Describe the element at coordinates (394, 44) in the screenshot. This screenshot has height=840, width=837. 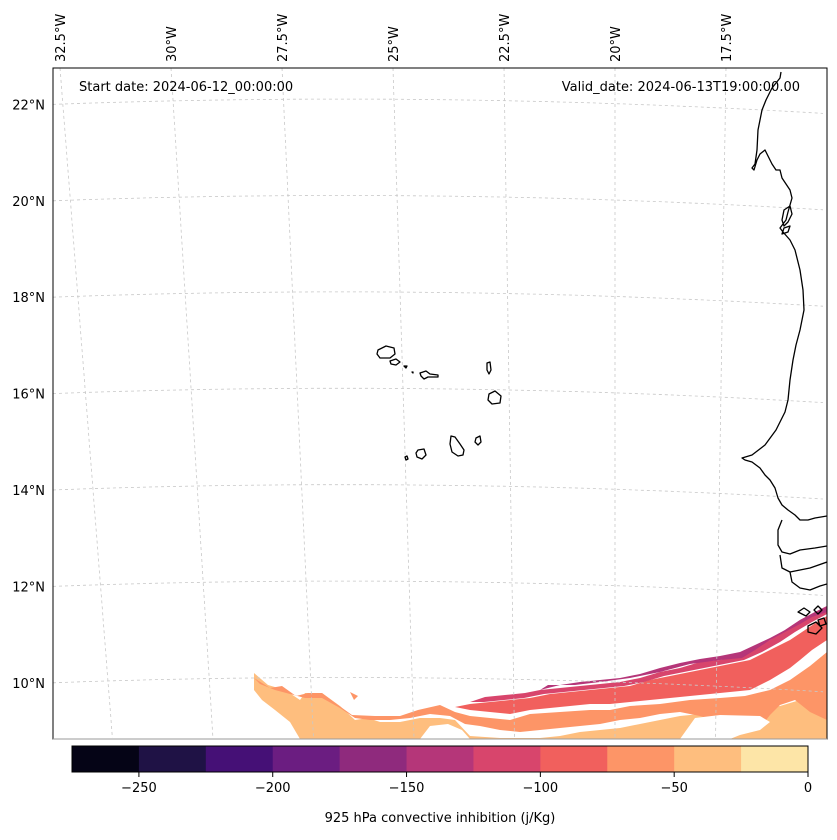
I see `x-tick-label: 25°W` at that location.